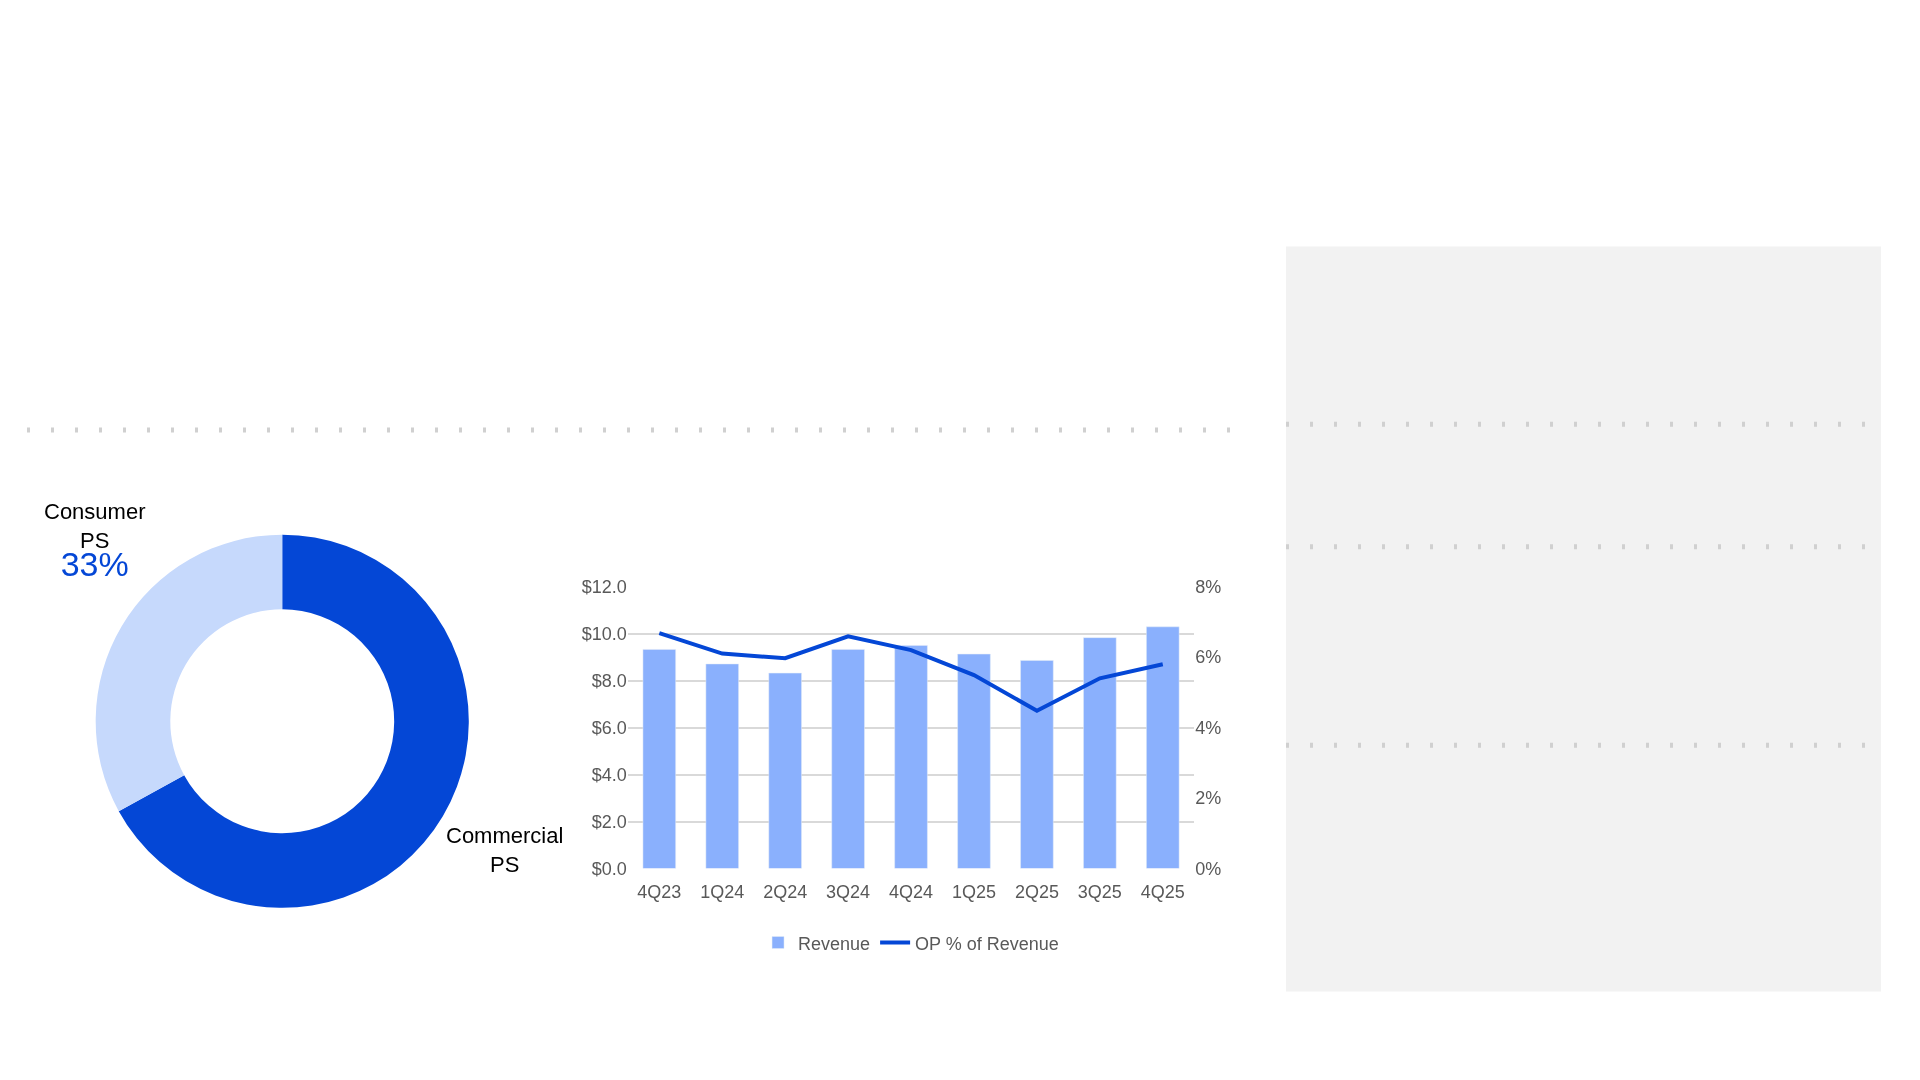 The width and height of the screenshot is (1920, 1080). What do you see at coordinates (609, 774) in the screenshot?
I see `y-tick-label: $4.0` at bounding box center [609, 774].